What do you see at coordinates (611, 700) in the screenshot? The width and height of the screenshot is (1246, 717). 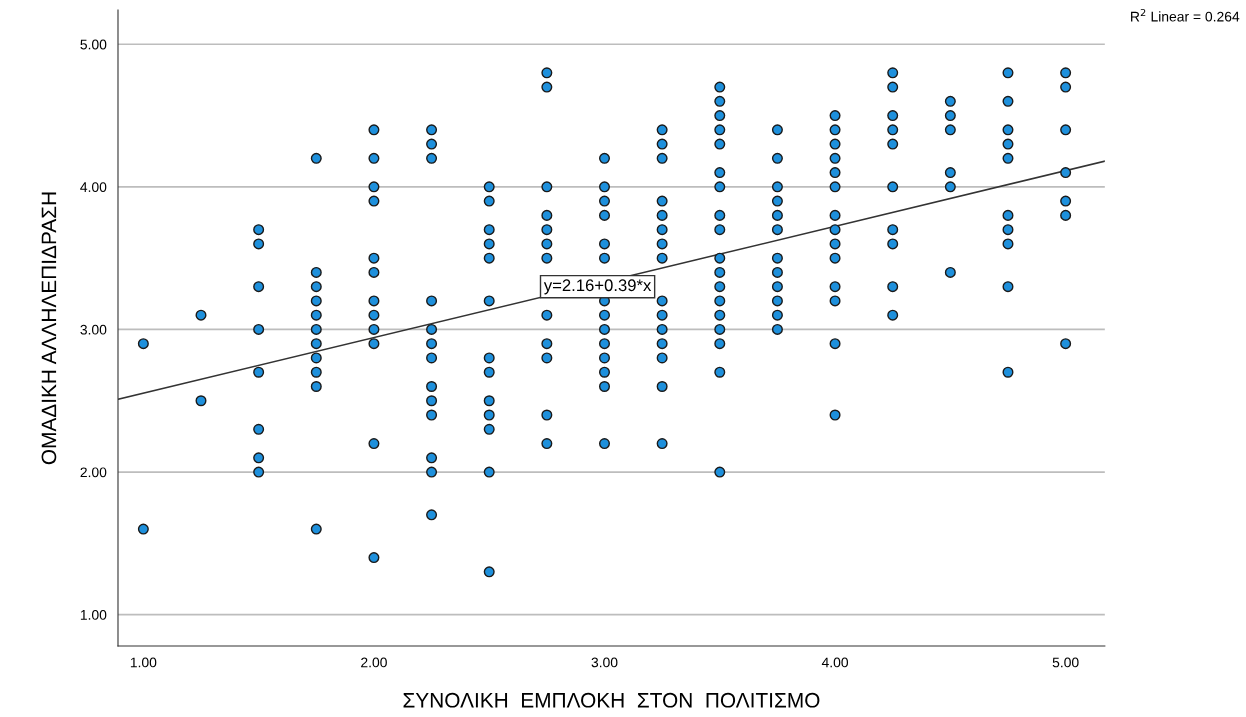 I see `x-axis-title: ΣΥΝΟΛΙΚΗ ΕΜΠΛΟΚΗ ΣΤΟΝ ΠΟΛΙΤΙΣΜΟ` at bounding box center [611, 700].